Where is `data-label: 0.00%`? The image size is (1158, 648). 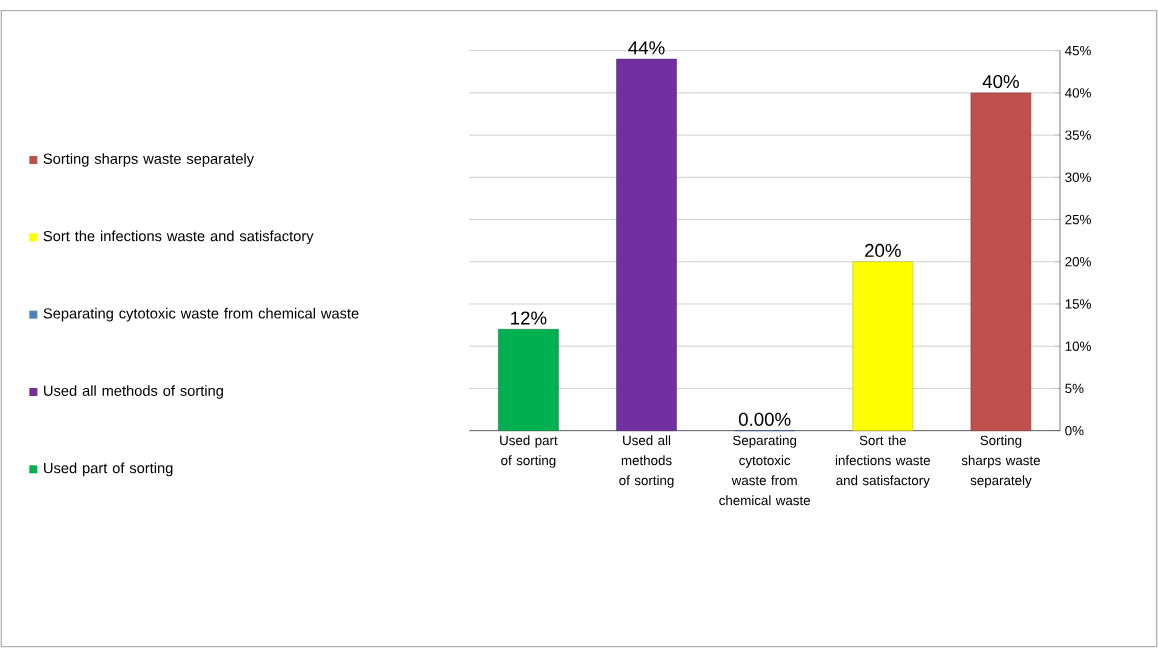
data-label: 0.00% is located at coordinates (764, 419).